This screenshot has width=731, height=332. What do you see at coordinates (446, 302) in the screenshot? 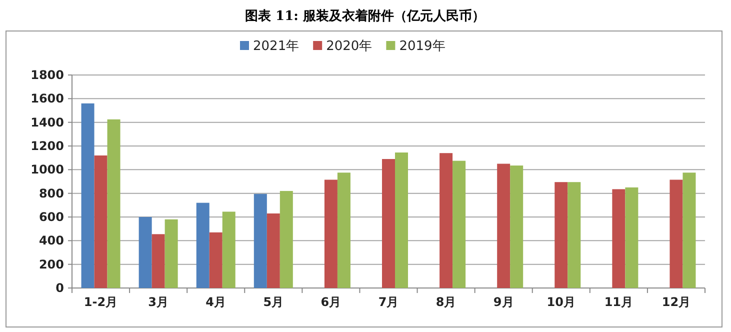
I see `x-tick-label: 8月` at bounding box center [446, 302].